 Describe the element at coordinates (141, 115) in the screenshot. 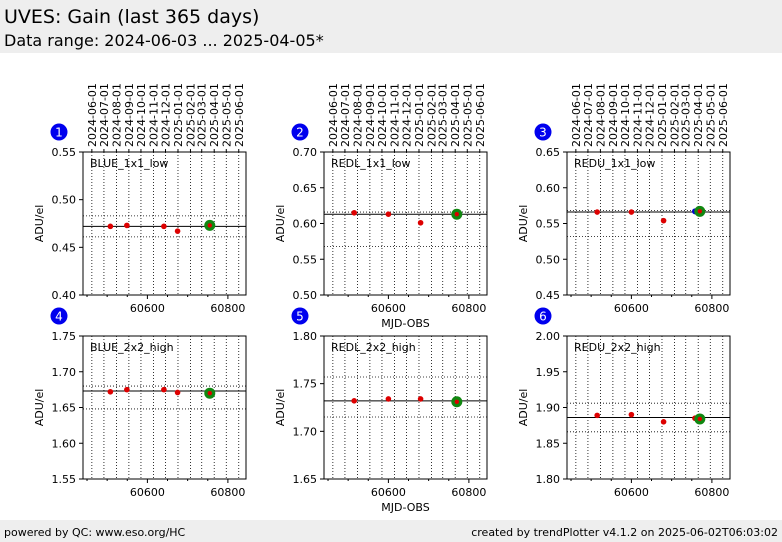

I see `chart1-date-tick-label: 2024-10-01` at that location.